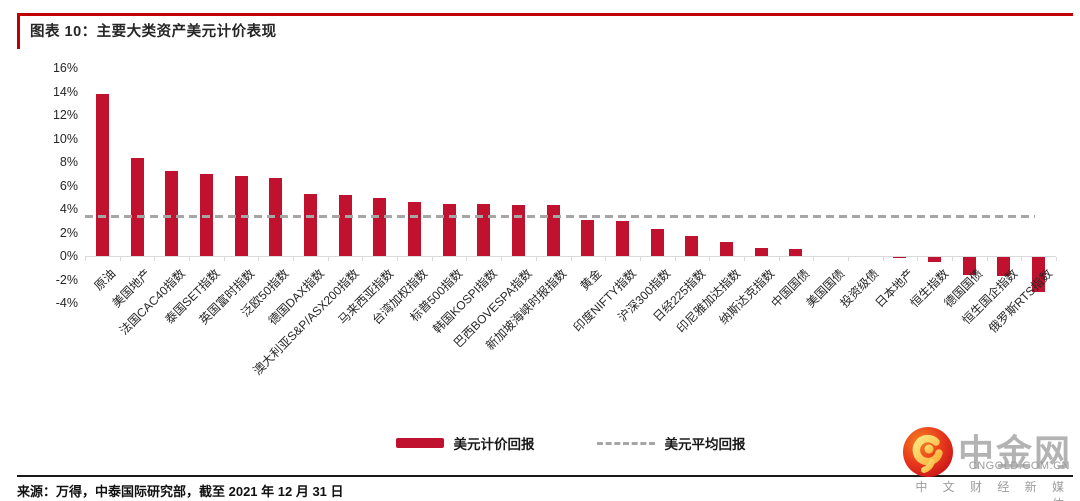 Image resolution: width=1080 pixels, height=501 pixels. Describe the element at coordinates (54, 185) in the screenshot. I see `y-axis: 16% 14% 12% 10% 8% 6% 4% 2% 0% -2% -4%` at that location.